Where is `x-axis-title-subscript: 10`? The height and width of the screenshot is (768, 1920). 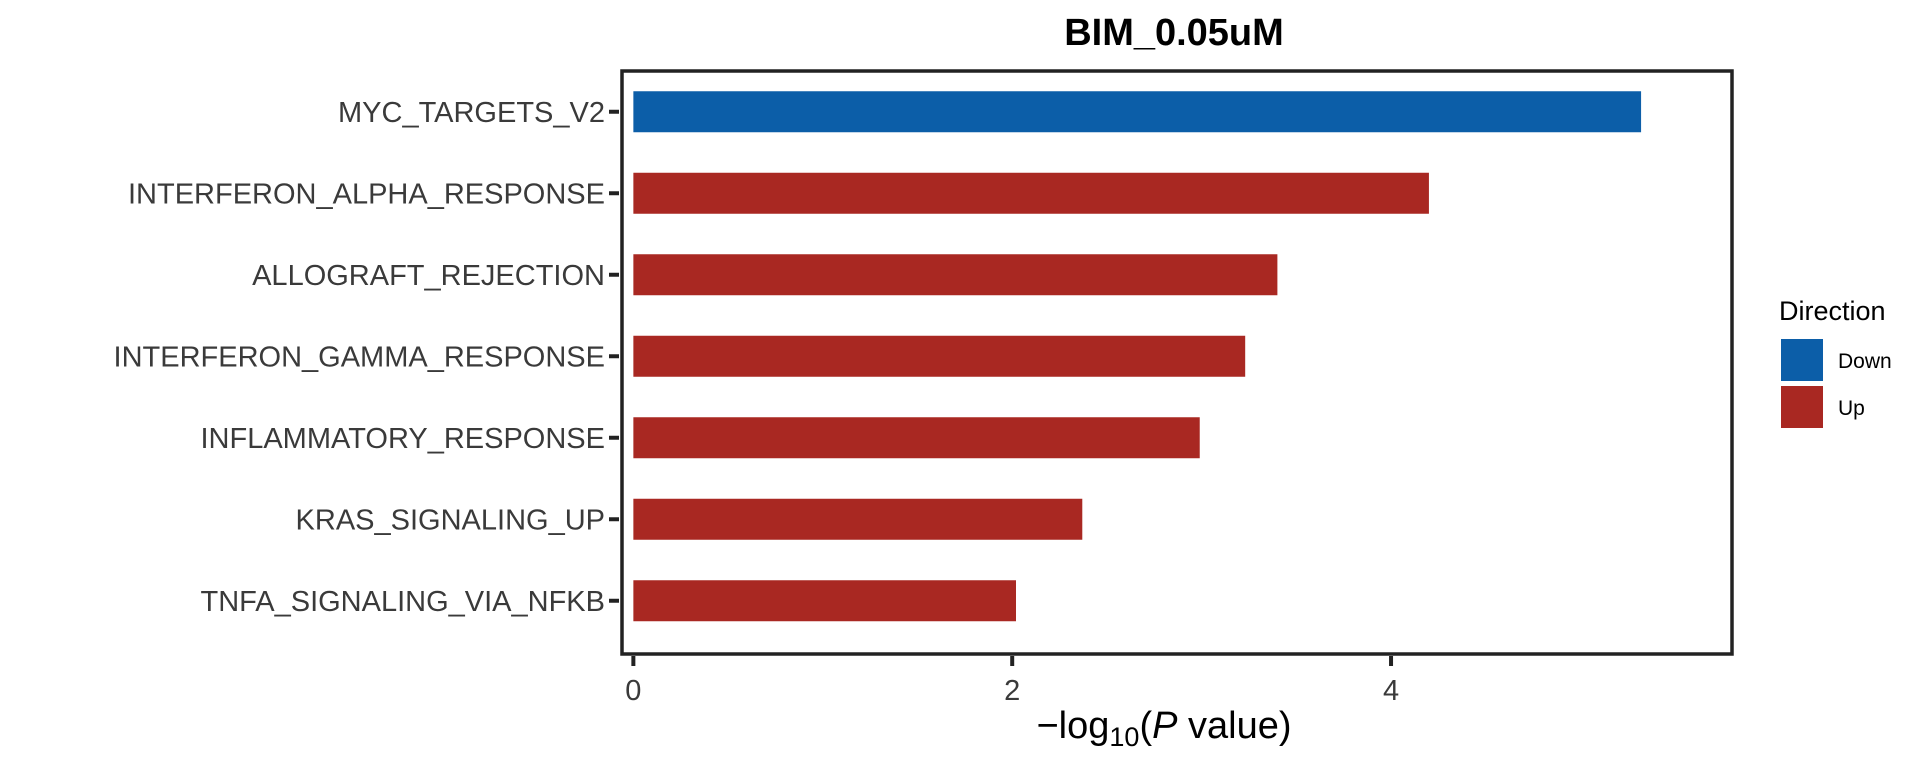
x-axis-title-subscript: 10 is located at coordinates (1124, 737).